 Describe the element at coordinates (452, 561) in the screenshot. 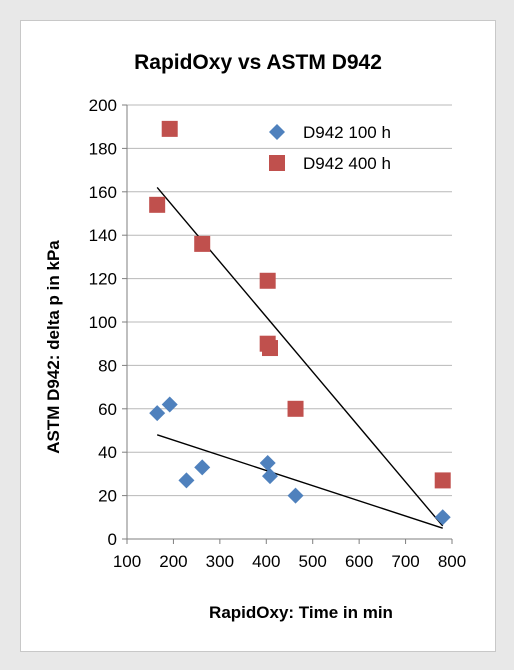

I see `x-tick-label: 800` at that location.